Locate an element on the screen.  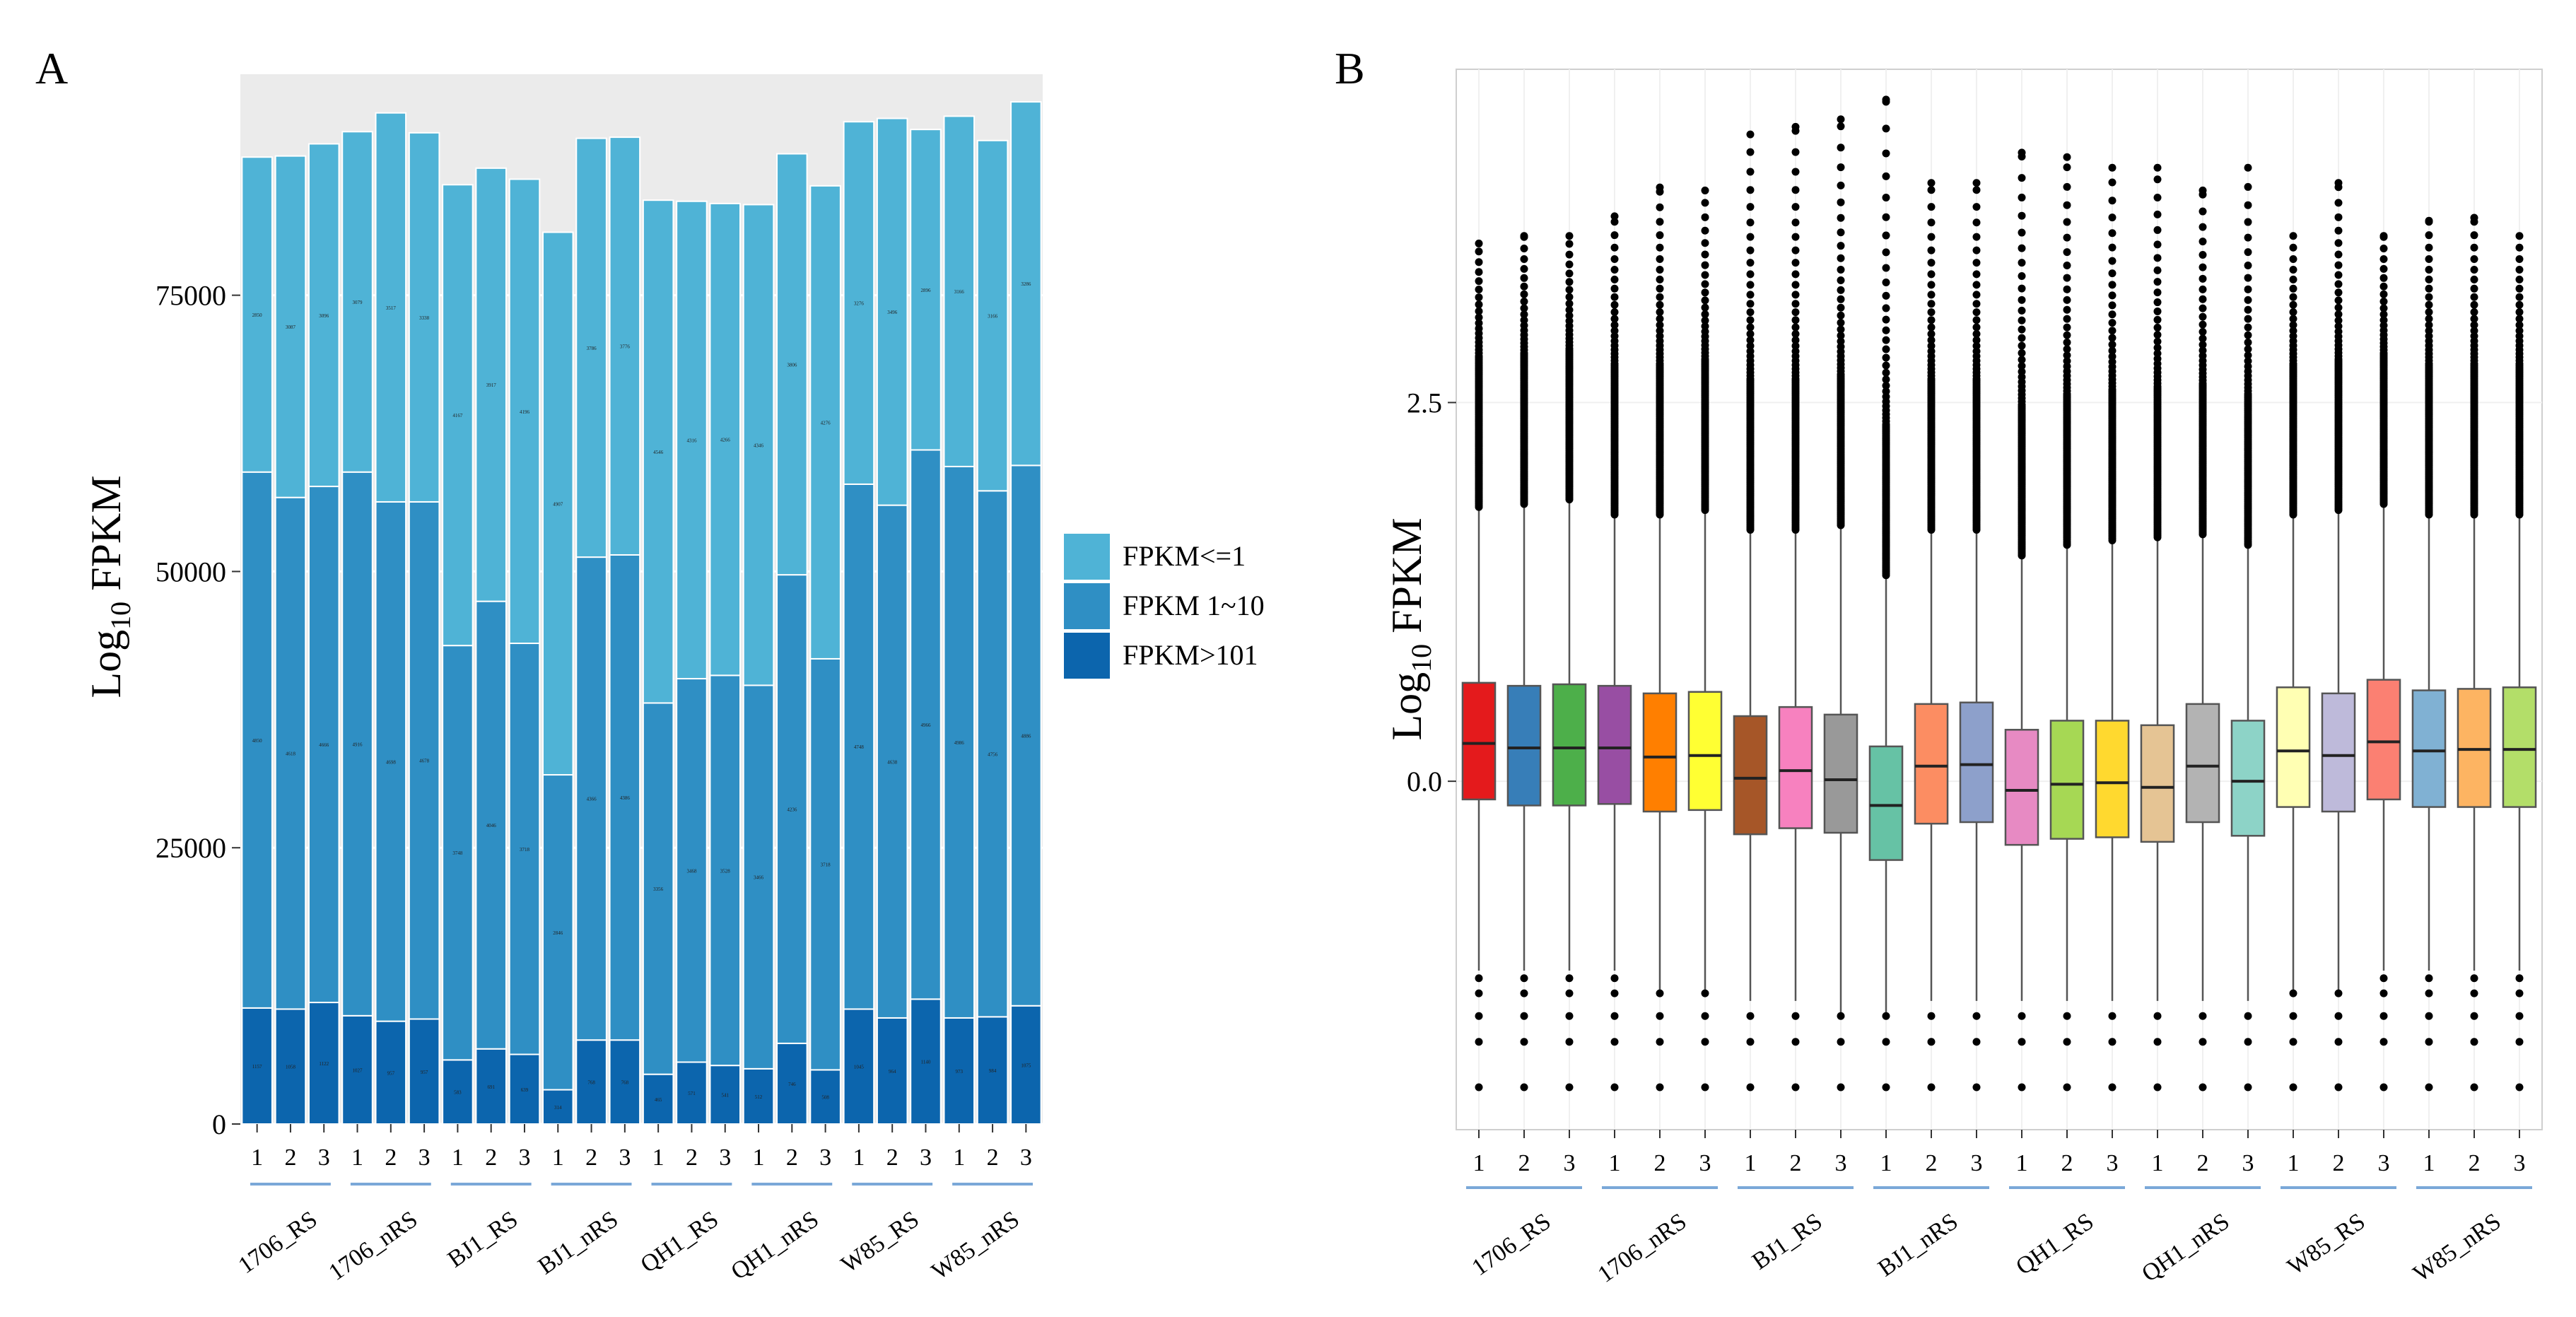
bar-segment-label: 973 is located at coordinates (960, 1072).